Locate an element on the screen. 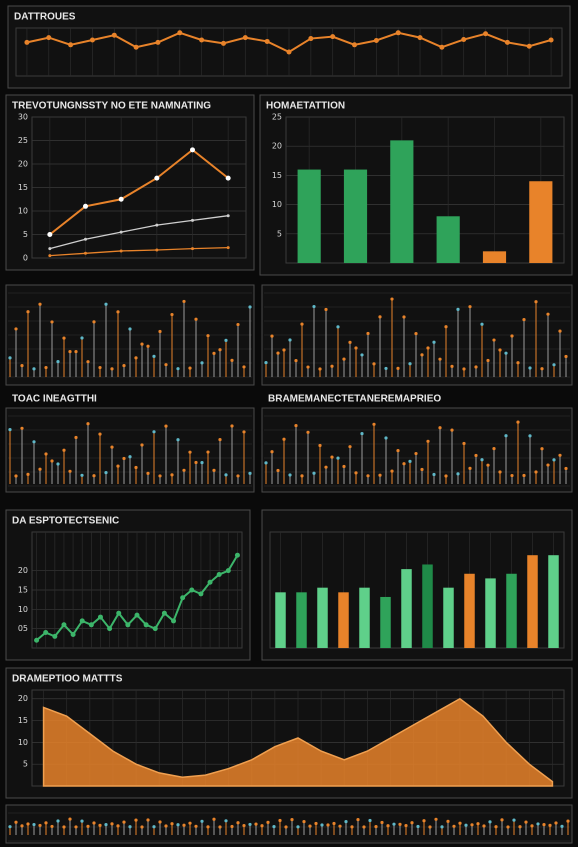 This screenshot has height=847, width=578. panel-frame is located at coordinates (417, 585).